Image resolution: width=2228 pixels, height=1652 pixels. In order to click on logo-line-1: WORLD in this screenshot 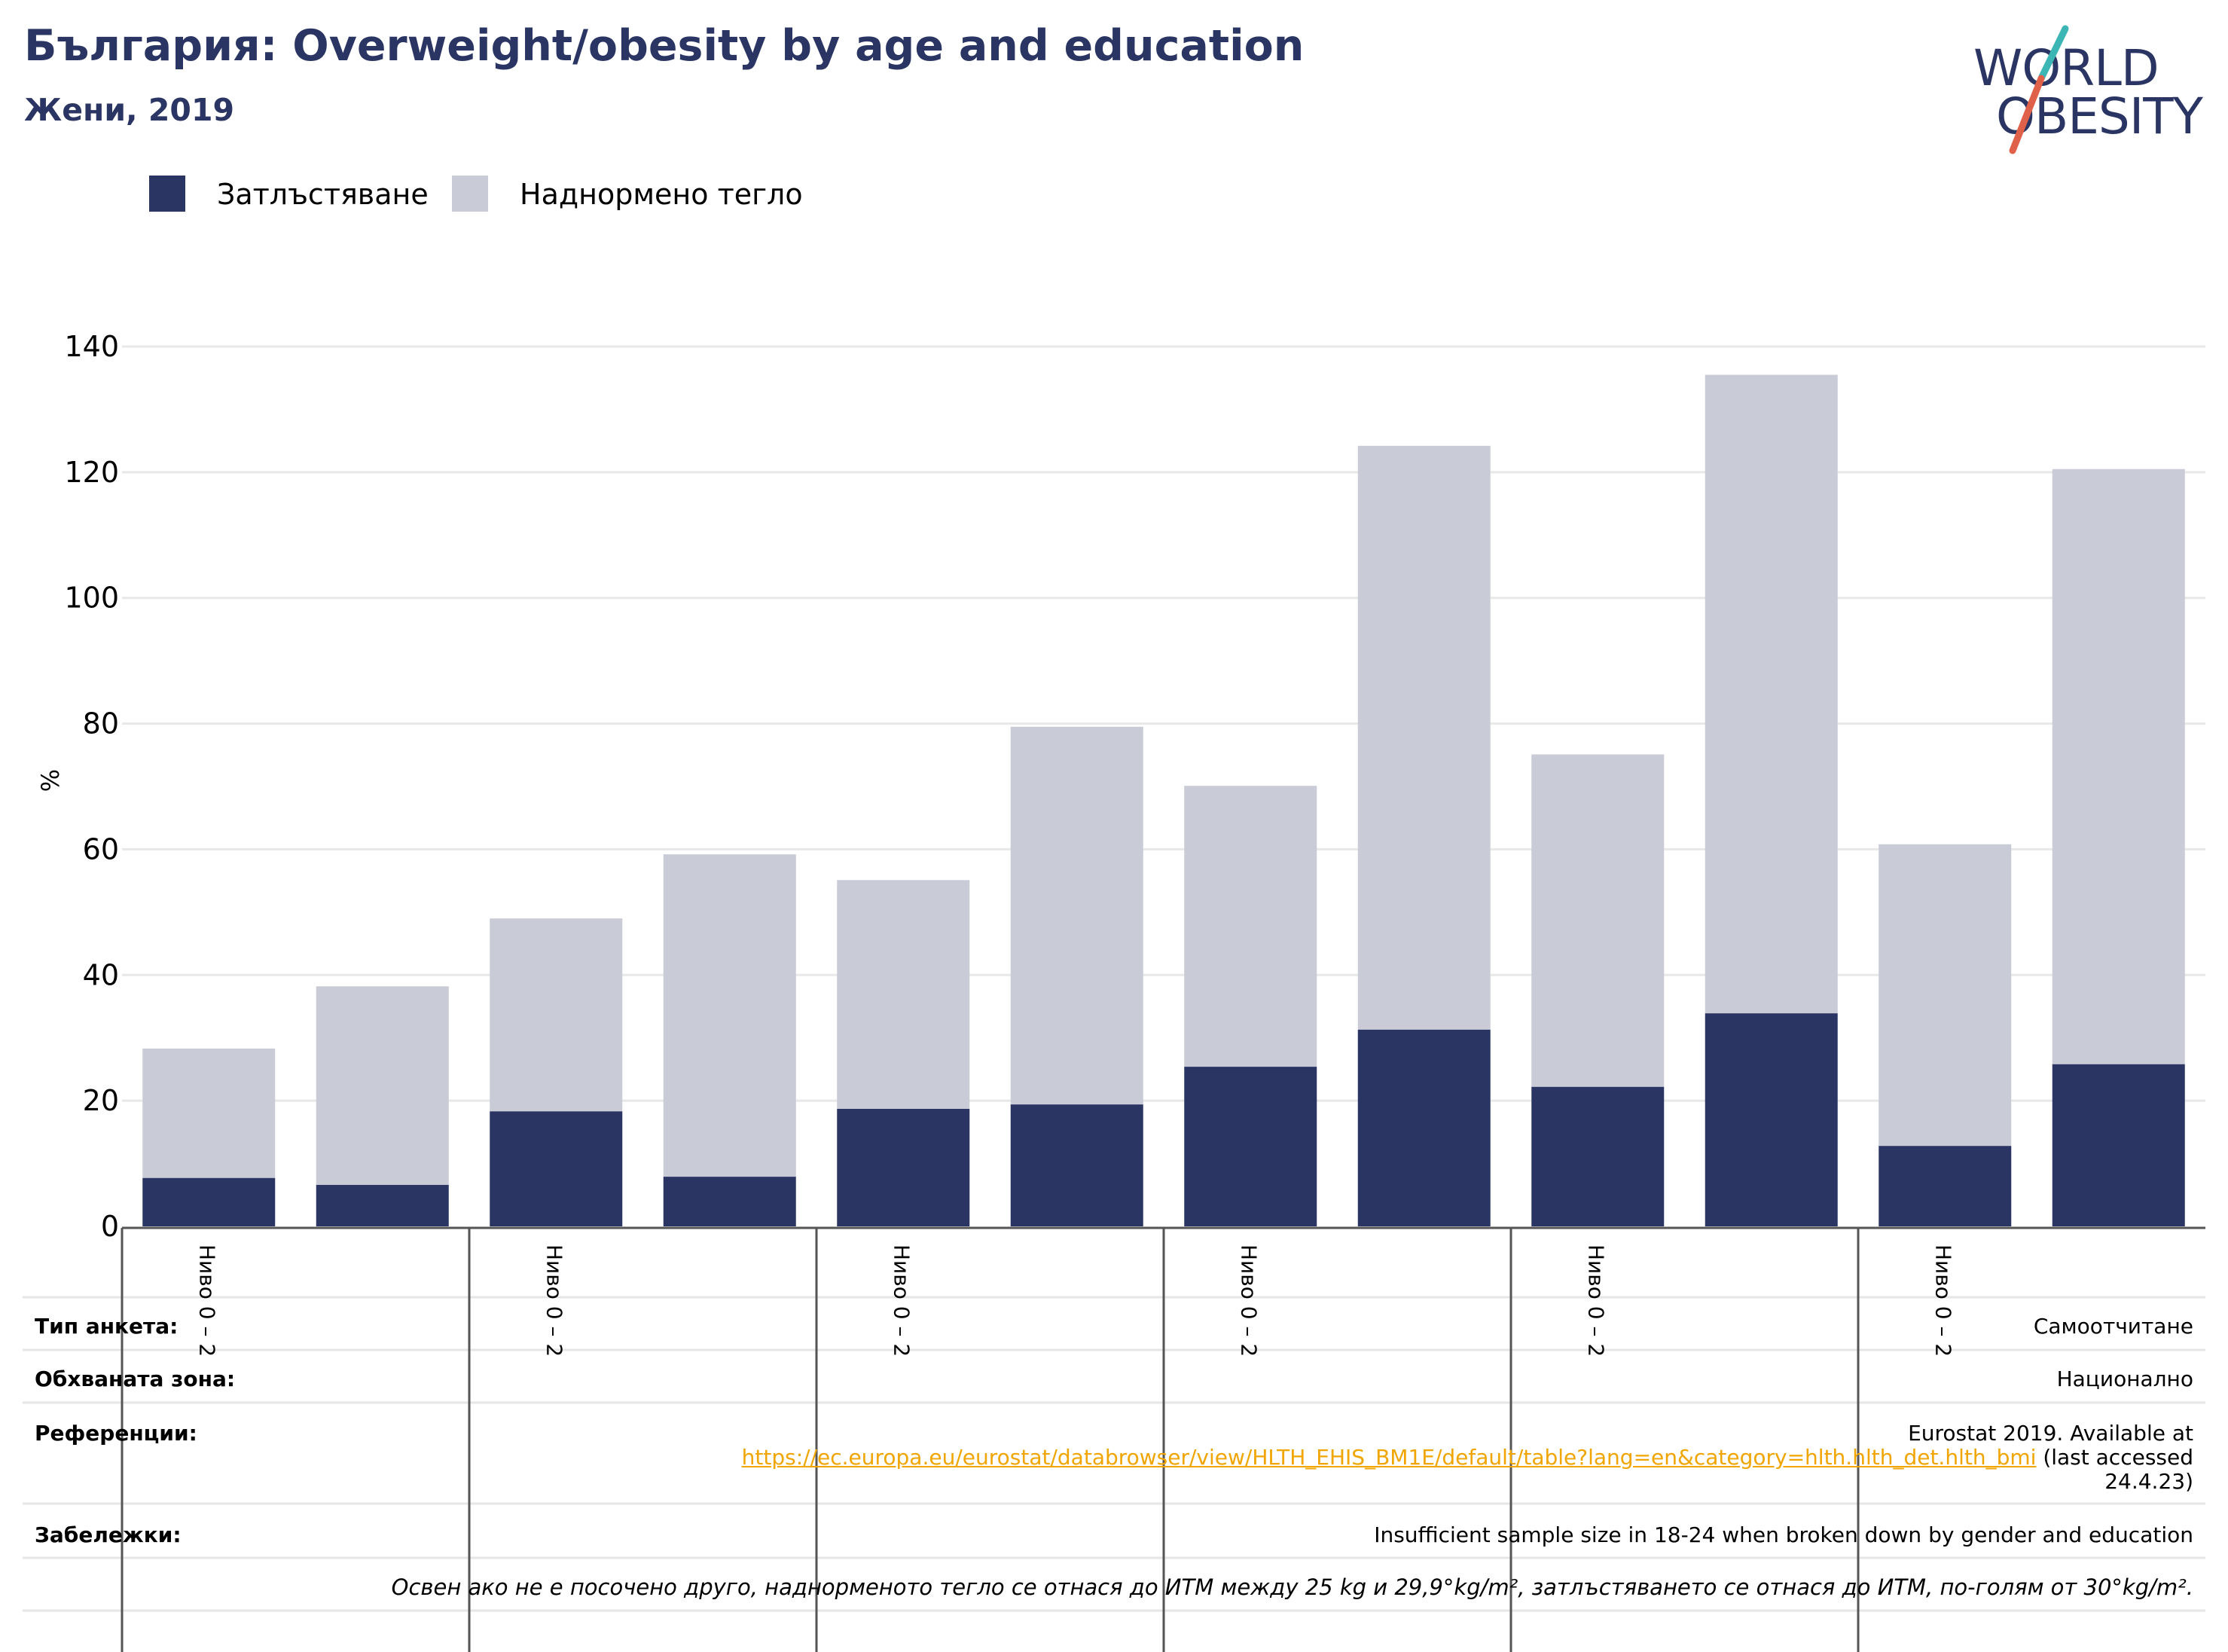, I will do `click(2066, 68)`.